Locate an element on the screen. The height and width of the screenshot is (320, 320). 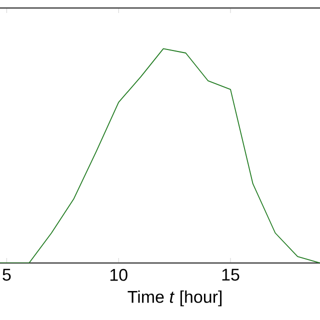
x-tick-label: 5 is located at coordinates (6, 274).